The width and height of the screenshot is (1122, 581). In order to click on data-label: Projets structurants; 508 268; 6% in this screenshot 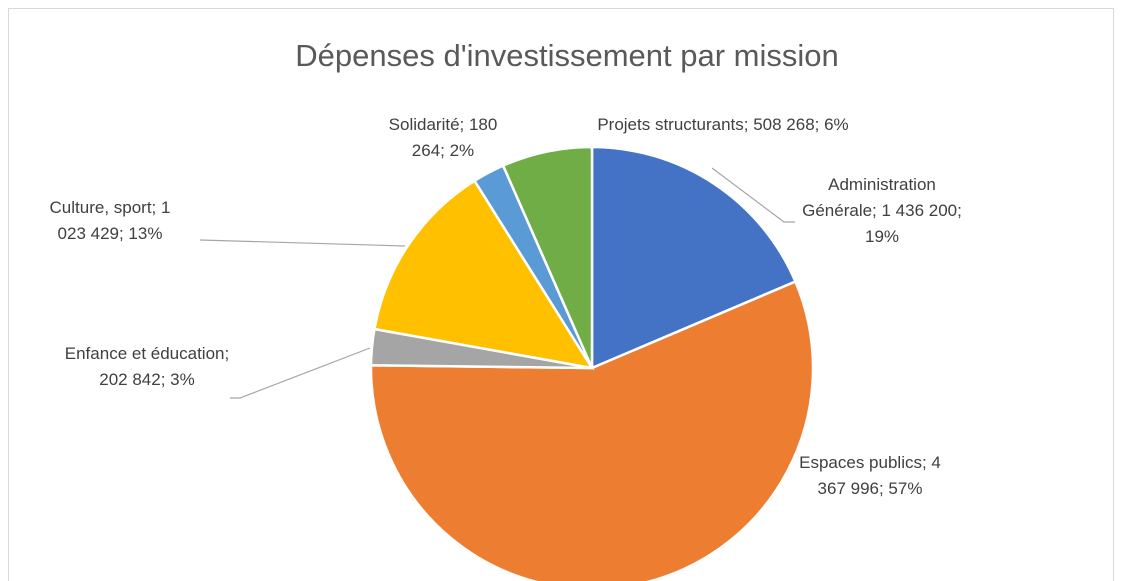, I will do `click(723, 124)`.